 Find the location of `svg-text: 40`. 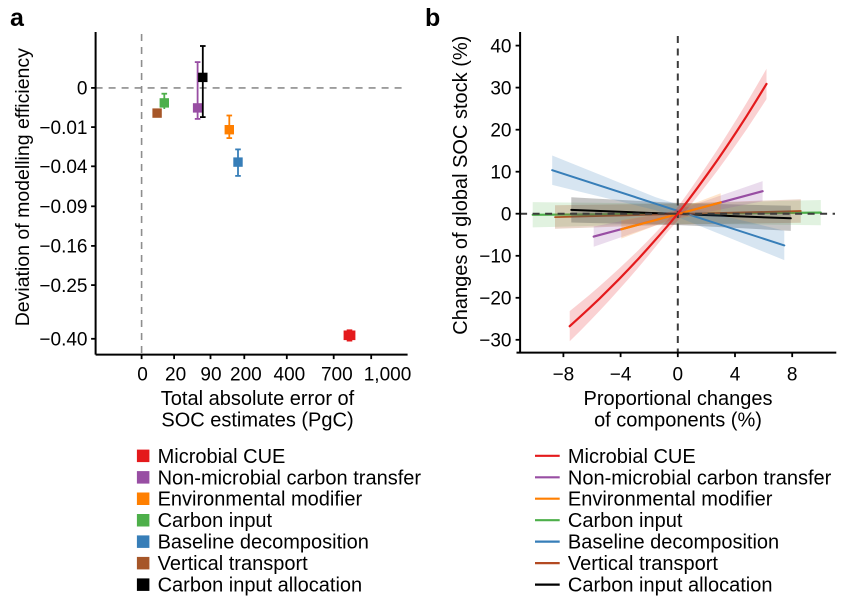

svg-text: 40 is located at coordinates (500, 46).